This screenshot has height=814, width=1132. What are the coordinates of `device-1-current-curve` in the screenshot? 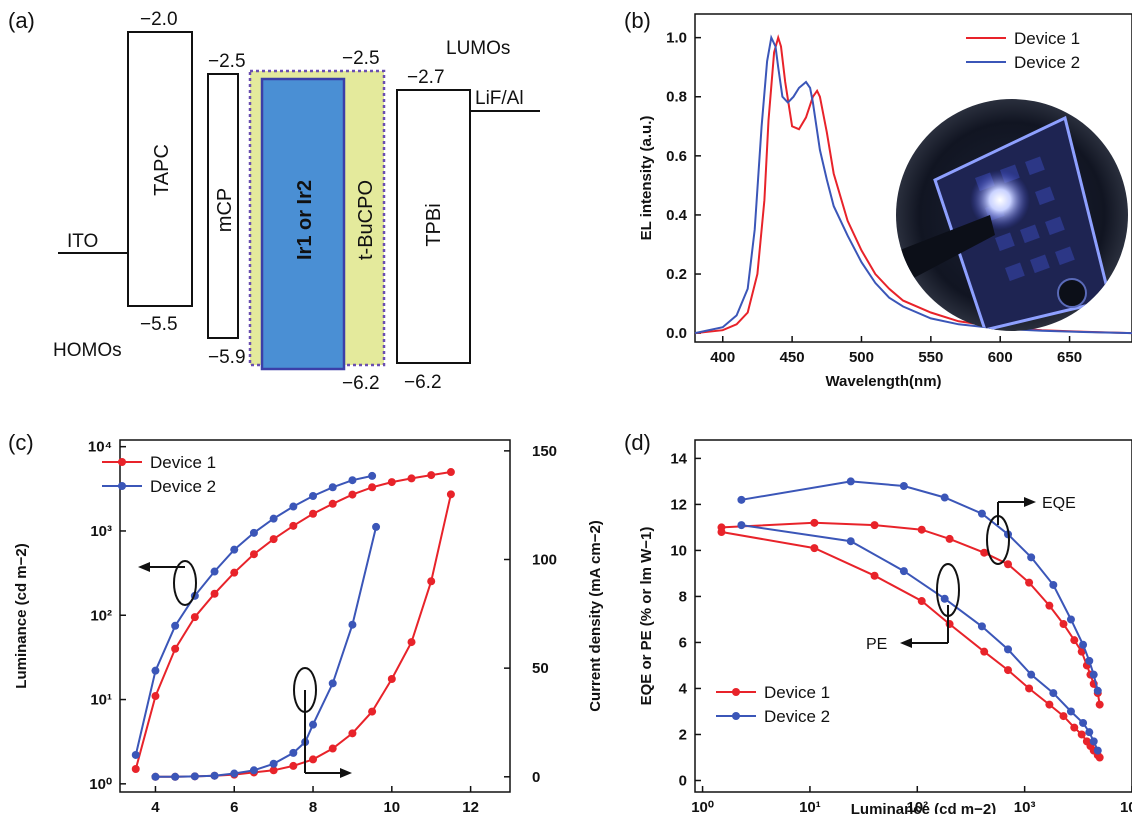 It's located at (303, 636).